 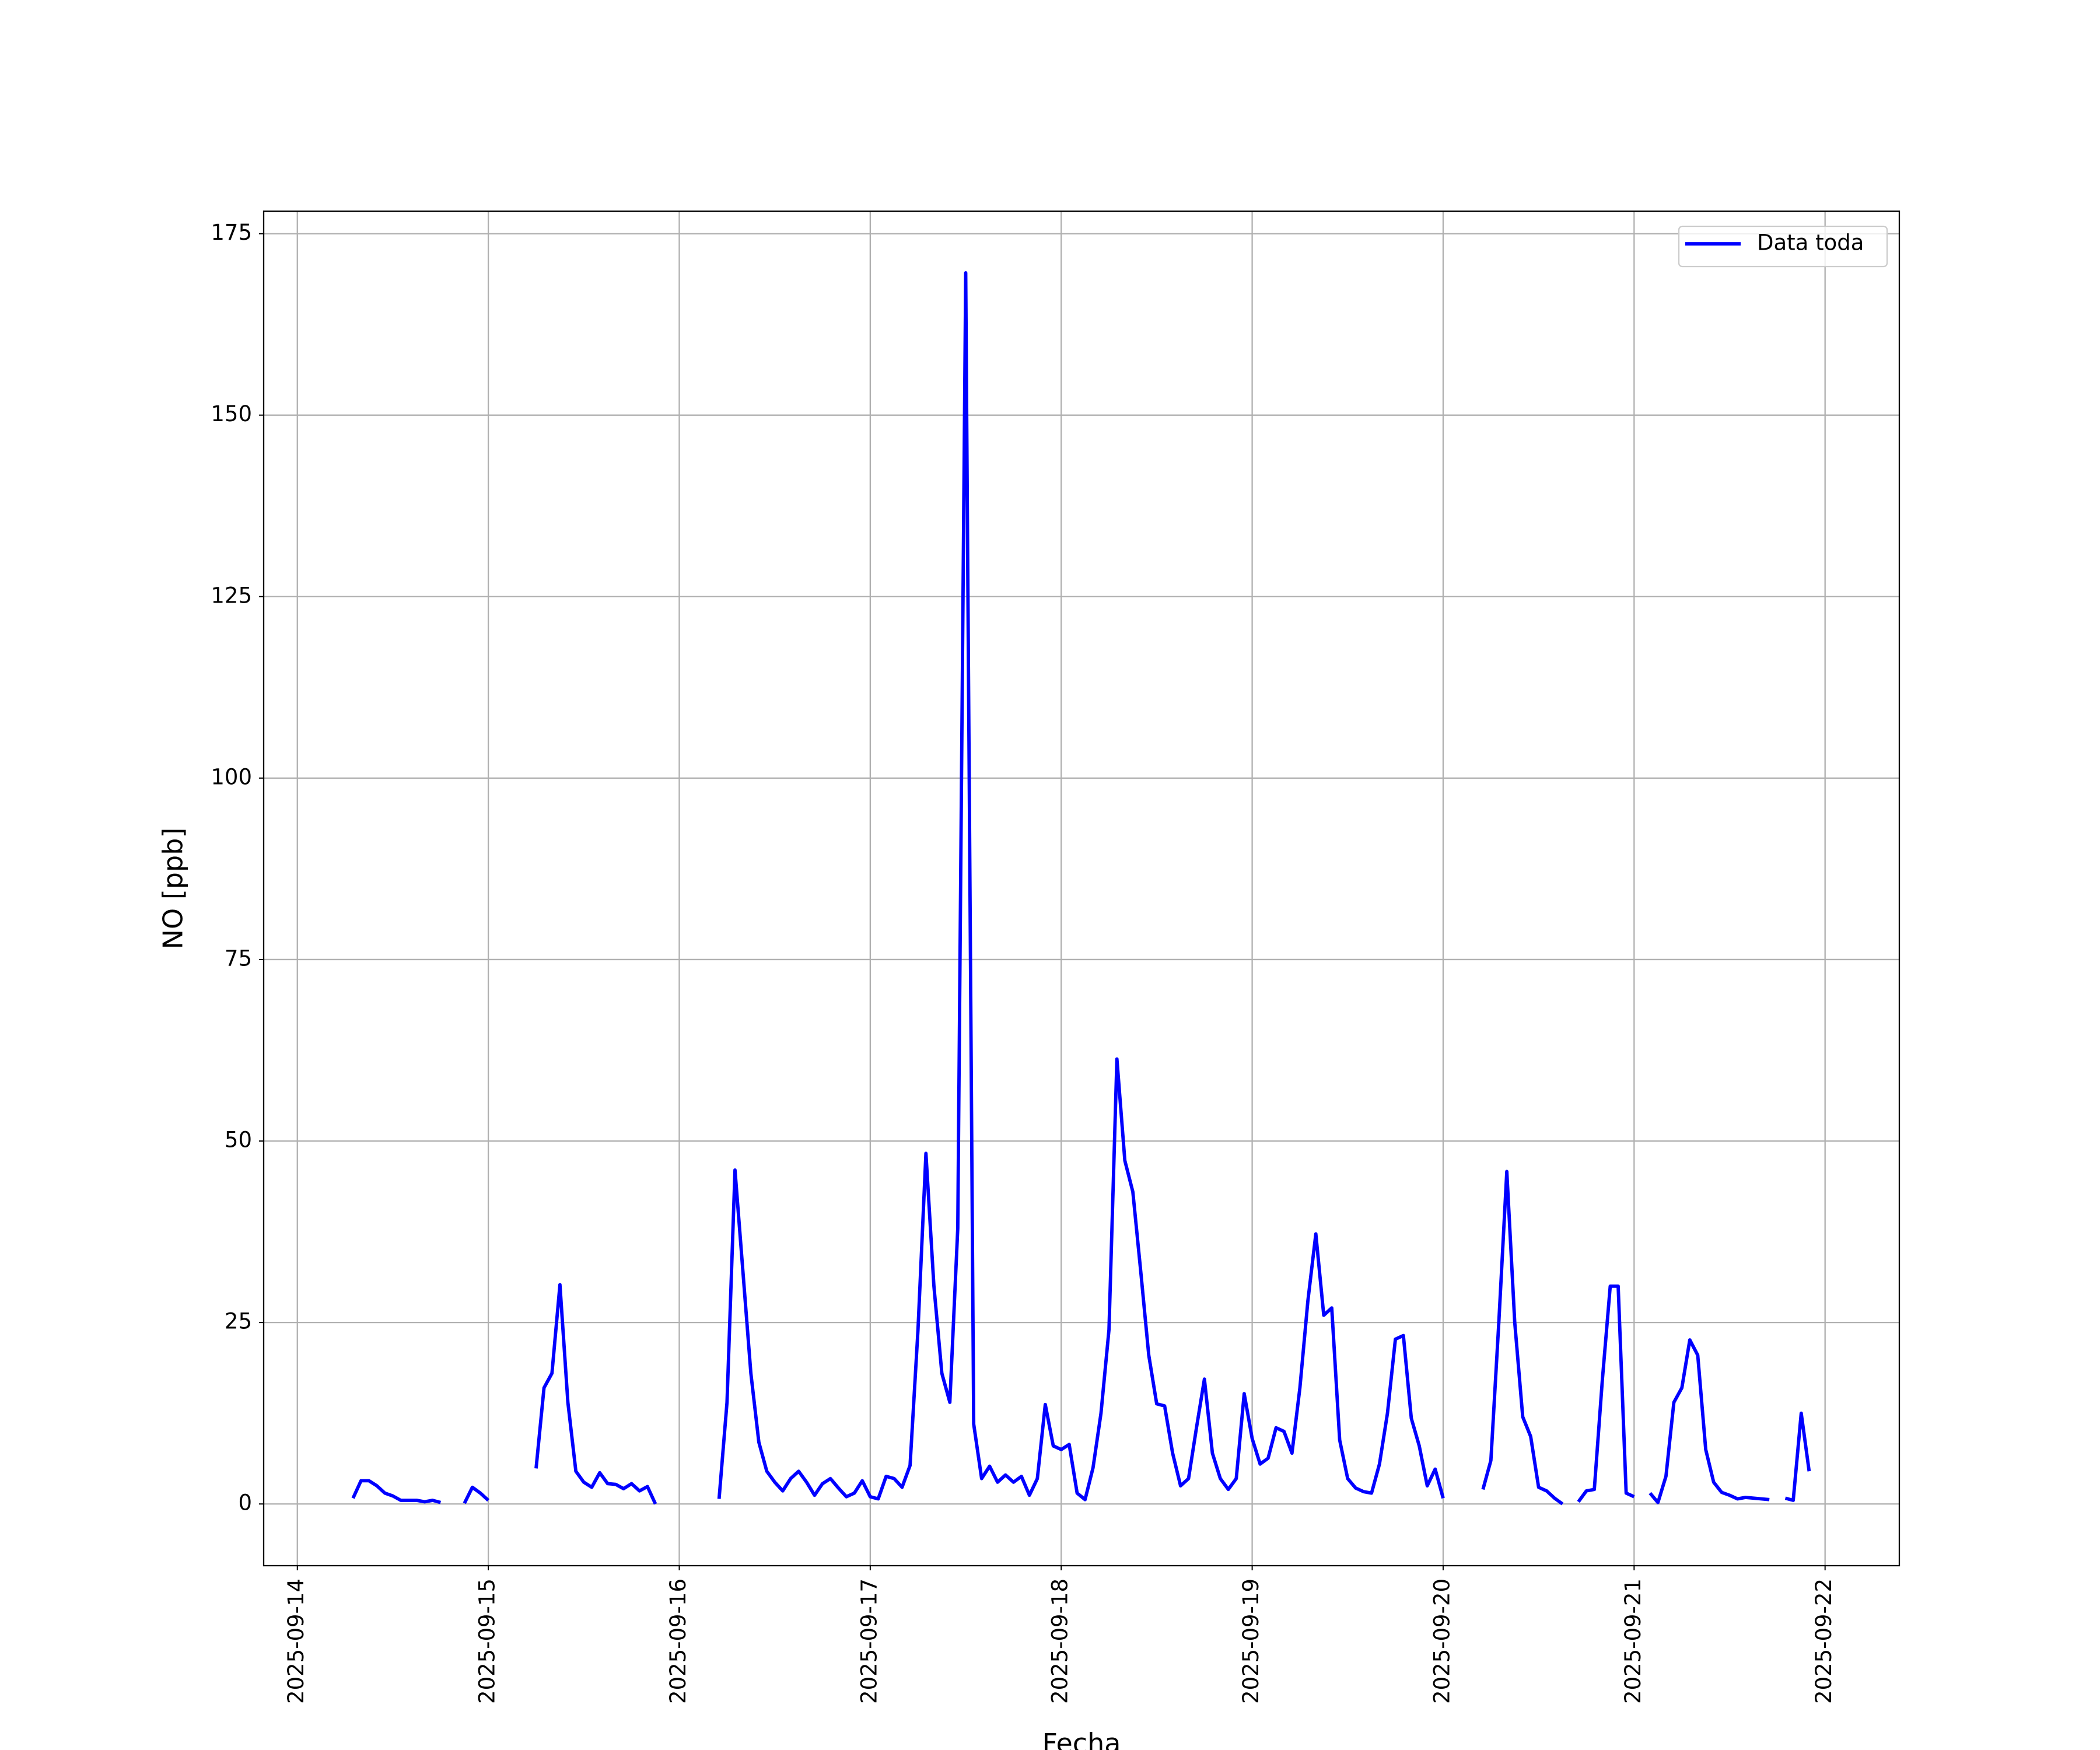 What do you see at coordinates (1824, 1641) in the screenshot?
I see `x-tick-label: 2025-09-22` at bounding box center [1824, 1641].